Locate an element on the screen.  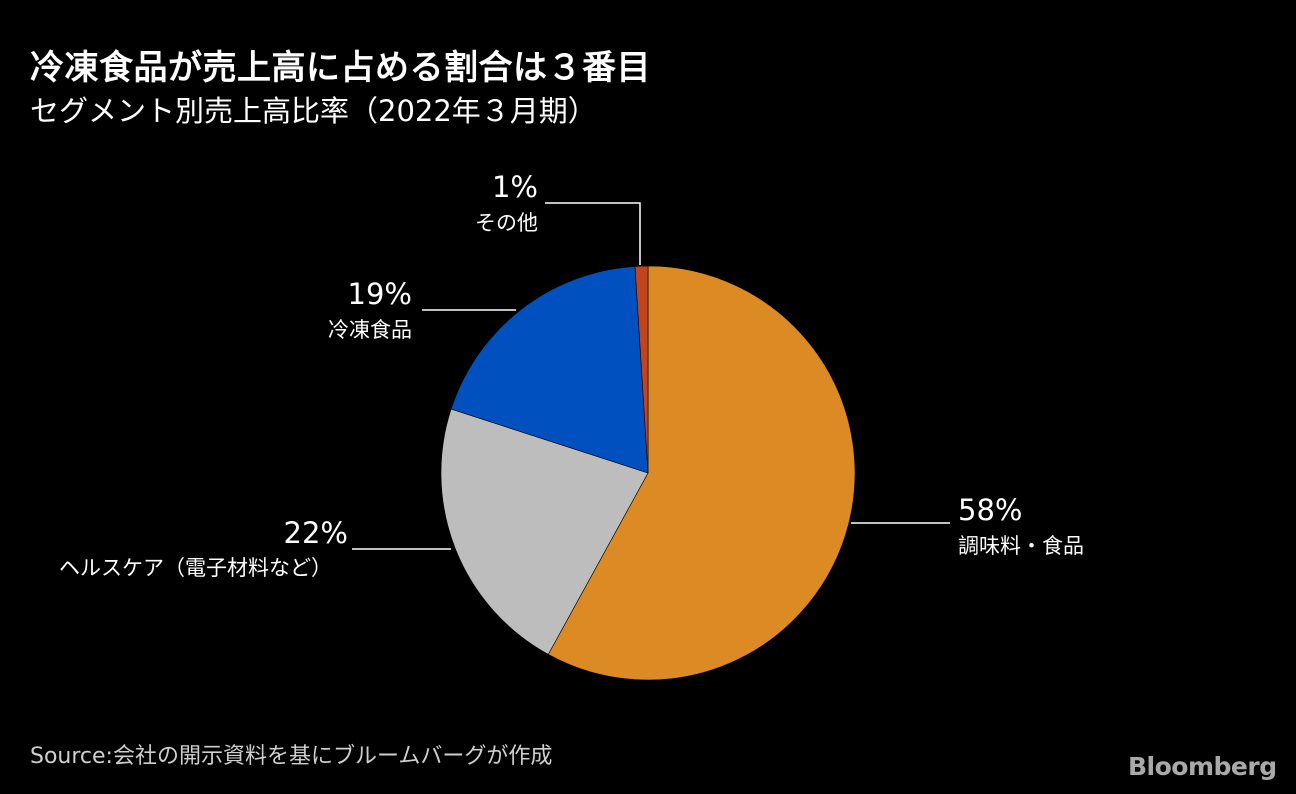
slice-percent-label: 22% is located at coordinates (316, 533).